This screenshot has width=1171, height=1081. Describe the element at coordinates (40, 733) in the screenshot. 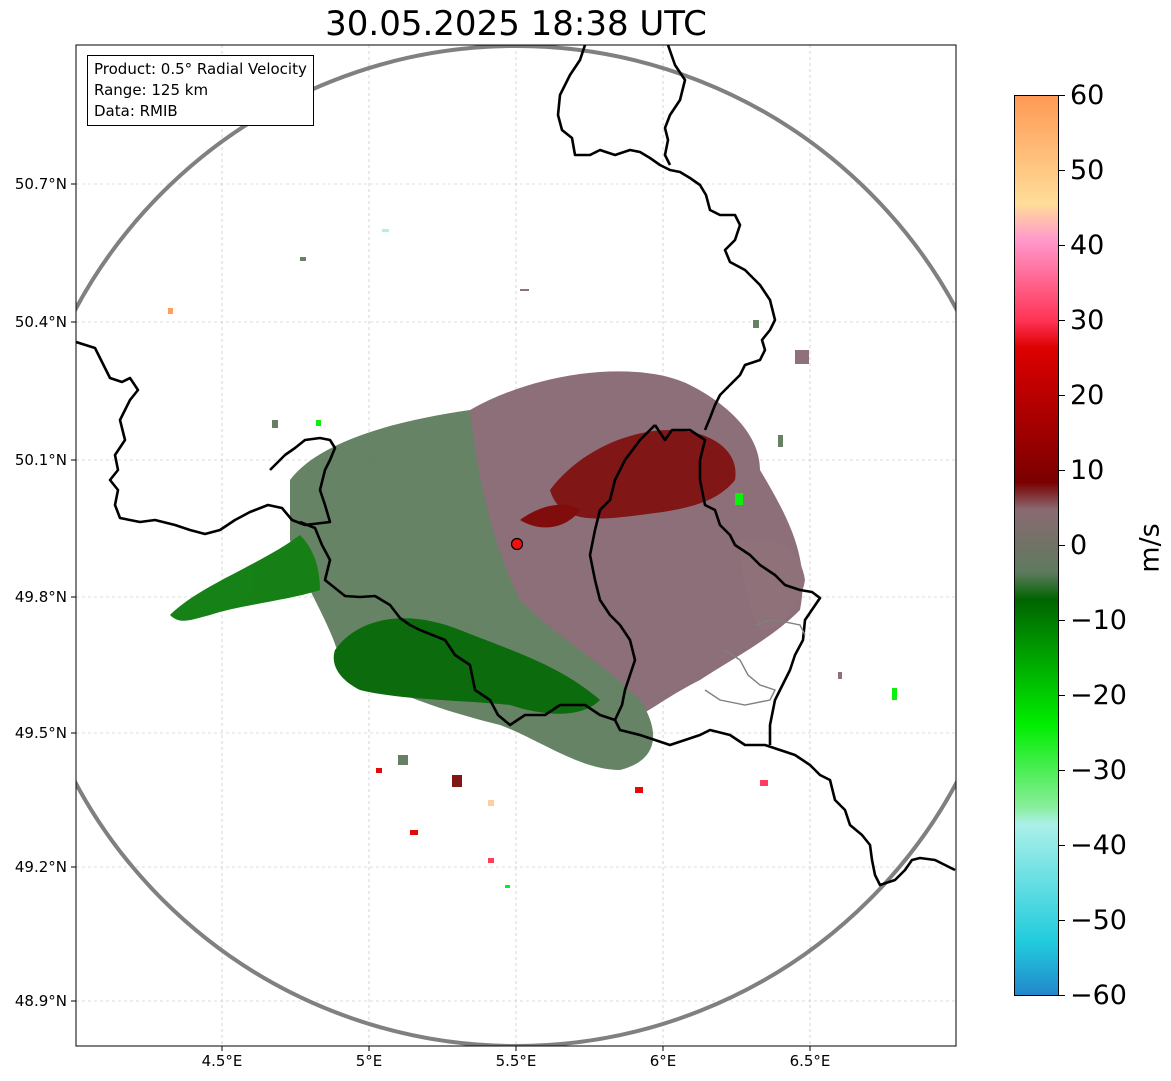

I see `lat-tick-label: 49.5°N` at that location.